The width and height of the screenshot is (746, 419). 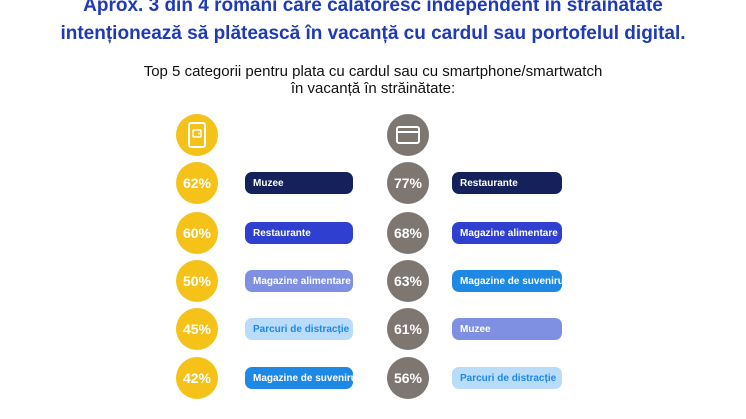 What do you see at coordinates (408, 183) in the screenshot?
I see `value-circle: 77%` at bounding box center [408, 183].